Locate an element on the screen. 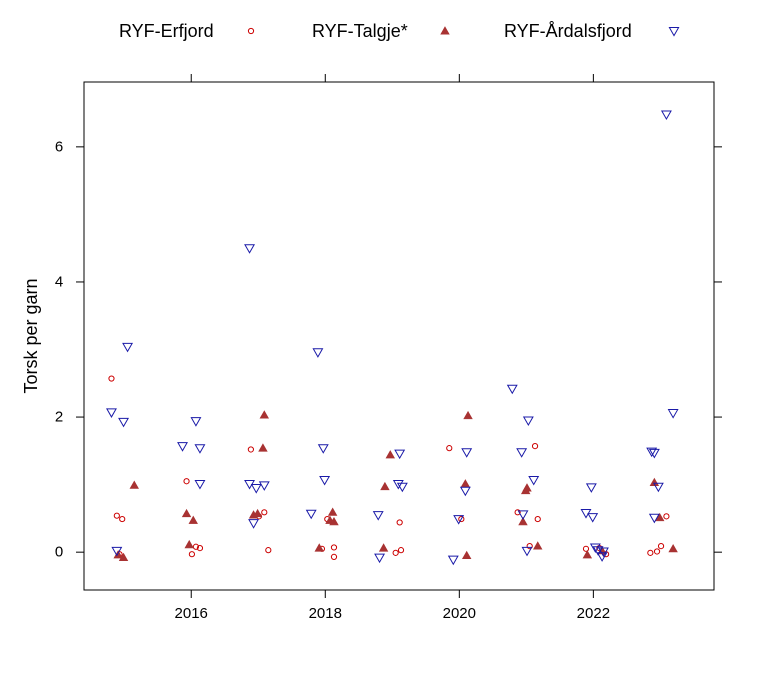 The width and height of the screenshot is (762, 673). y-tick-label: 2 is located at coordinates (59, 417).